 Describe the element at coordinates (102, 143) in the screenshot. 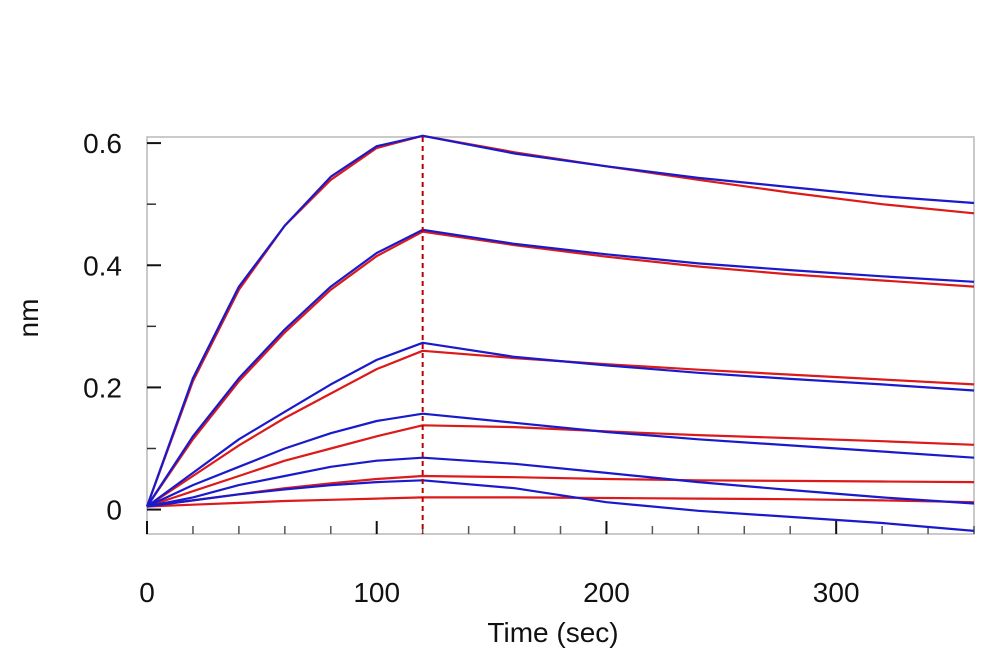

I see `y-tick-label: 0.6` at that location.